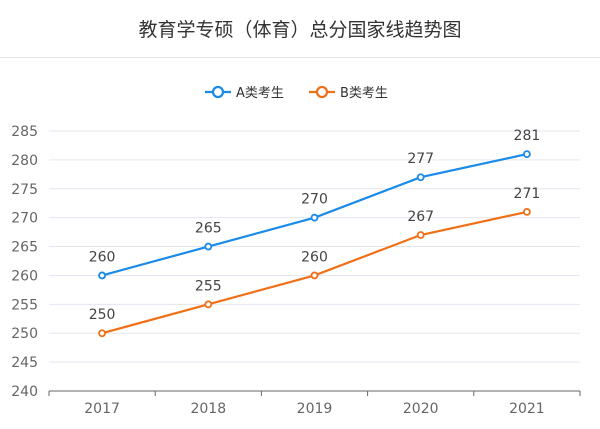 Image resolution: width=600 pixels, height=429 pixels. Describe the element at coordinates (24, 276) in the screenshot. I see `y-tick-label: 260` at that location.